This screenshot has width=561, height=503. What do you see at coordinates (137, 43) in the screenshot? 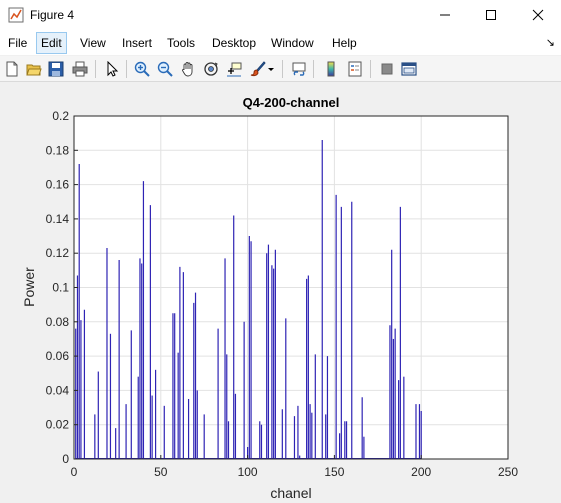
I see `menu-insert: Insert` at bounding box center [137, 43].